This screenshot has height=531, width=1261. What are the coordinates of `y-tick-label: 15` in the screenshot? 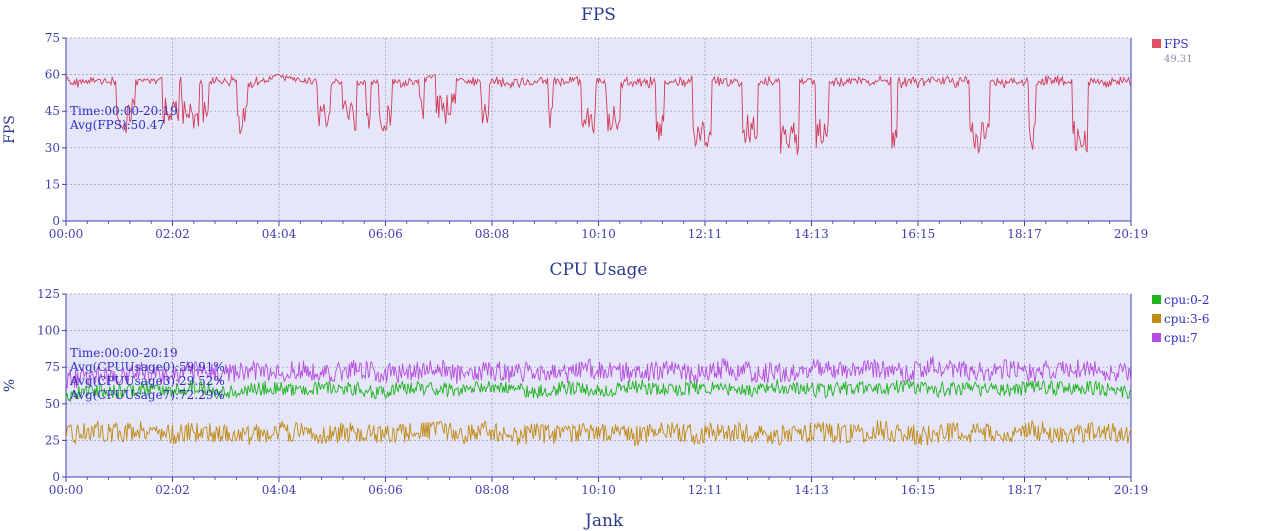 It's located at (52, 184).